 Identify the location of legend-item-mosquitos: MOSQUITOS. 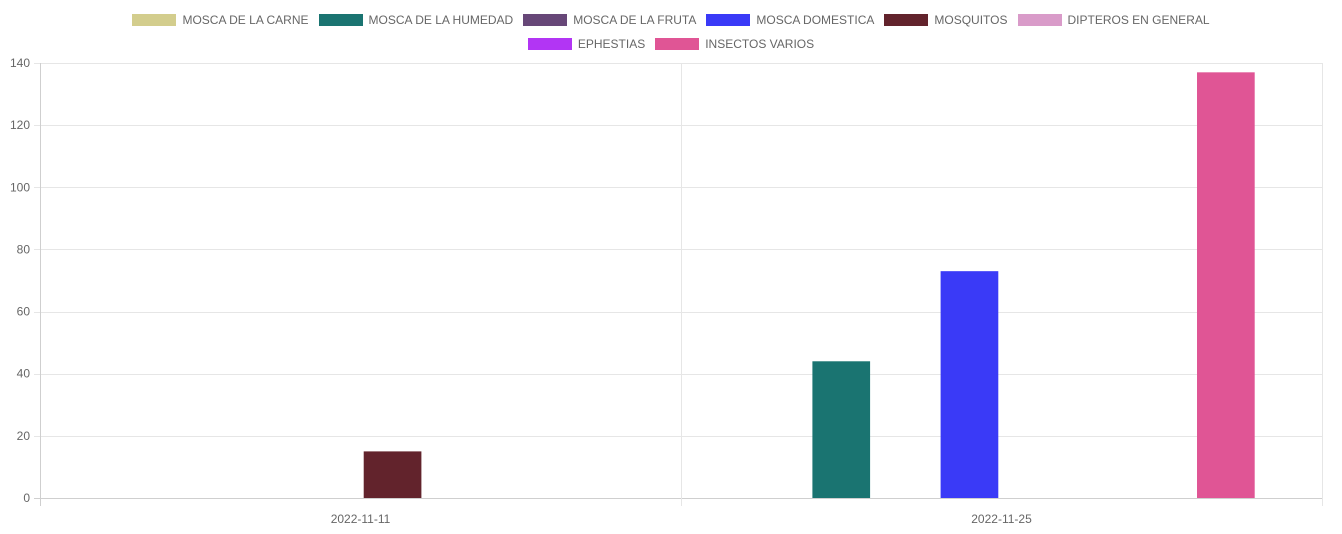
(946, 20).